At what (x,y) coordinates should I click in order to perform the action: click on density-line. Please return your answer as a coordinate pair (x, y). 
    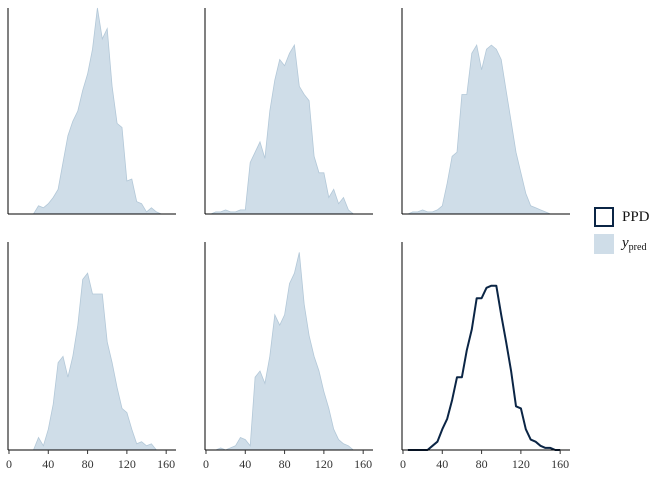
    Looking at the image, I should click on (484, 367).